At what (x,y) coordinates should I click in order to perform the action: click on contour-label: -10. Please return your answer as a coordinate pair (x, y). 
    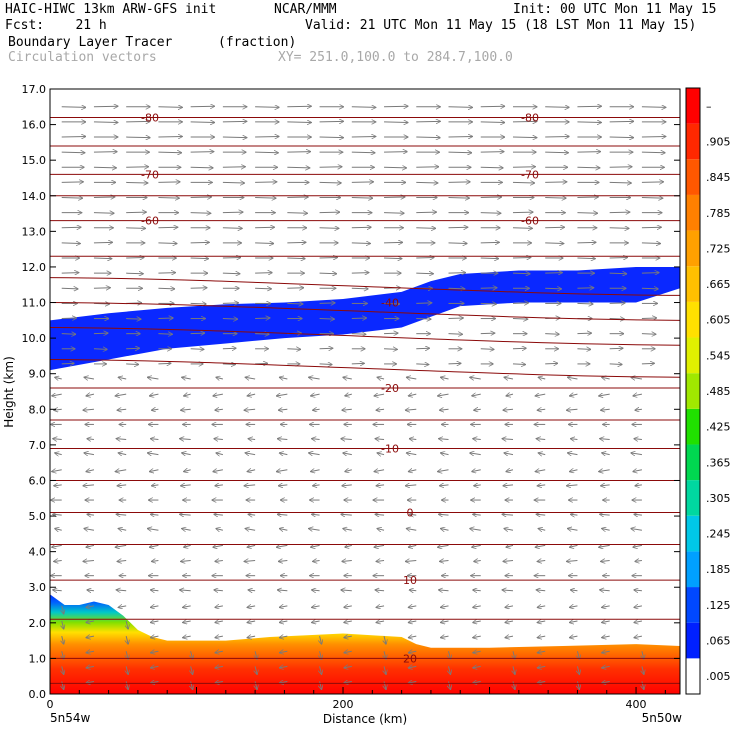
    Looking at the image, I should click on (390, 448).